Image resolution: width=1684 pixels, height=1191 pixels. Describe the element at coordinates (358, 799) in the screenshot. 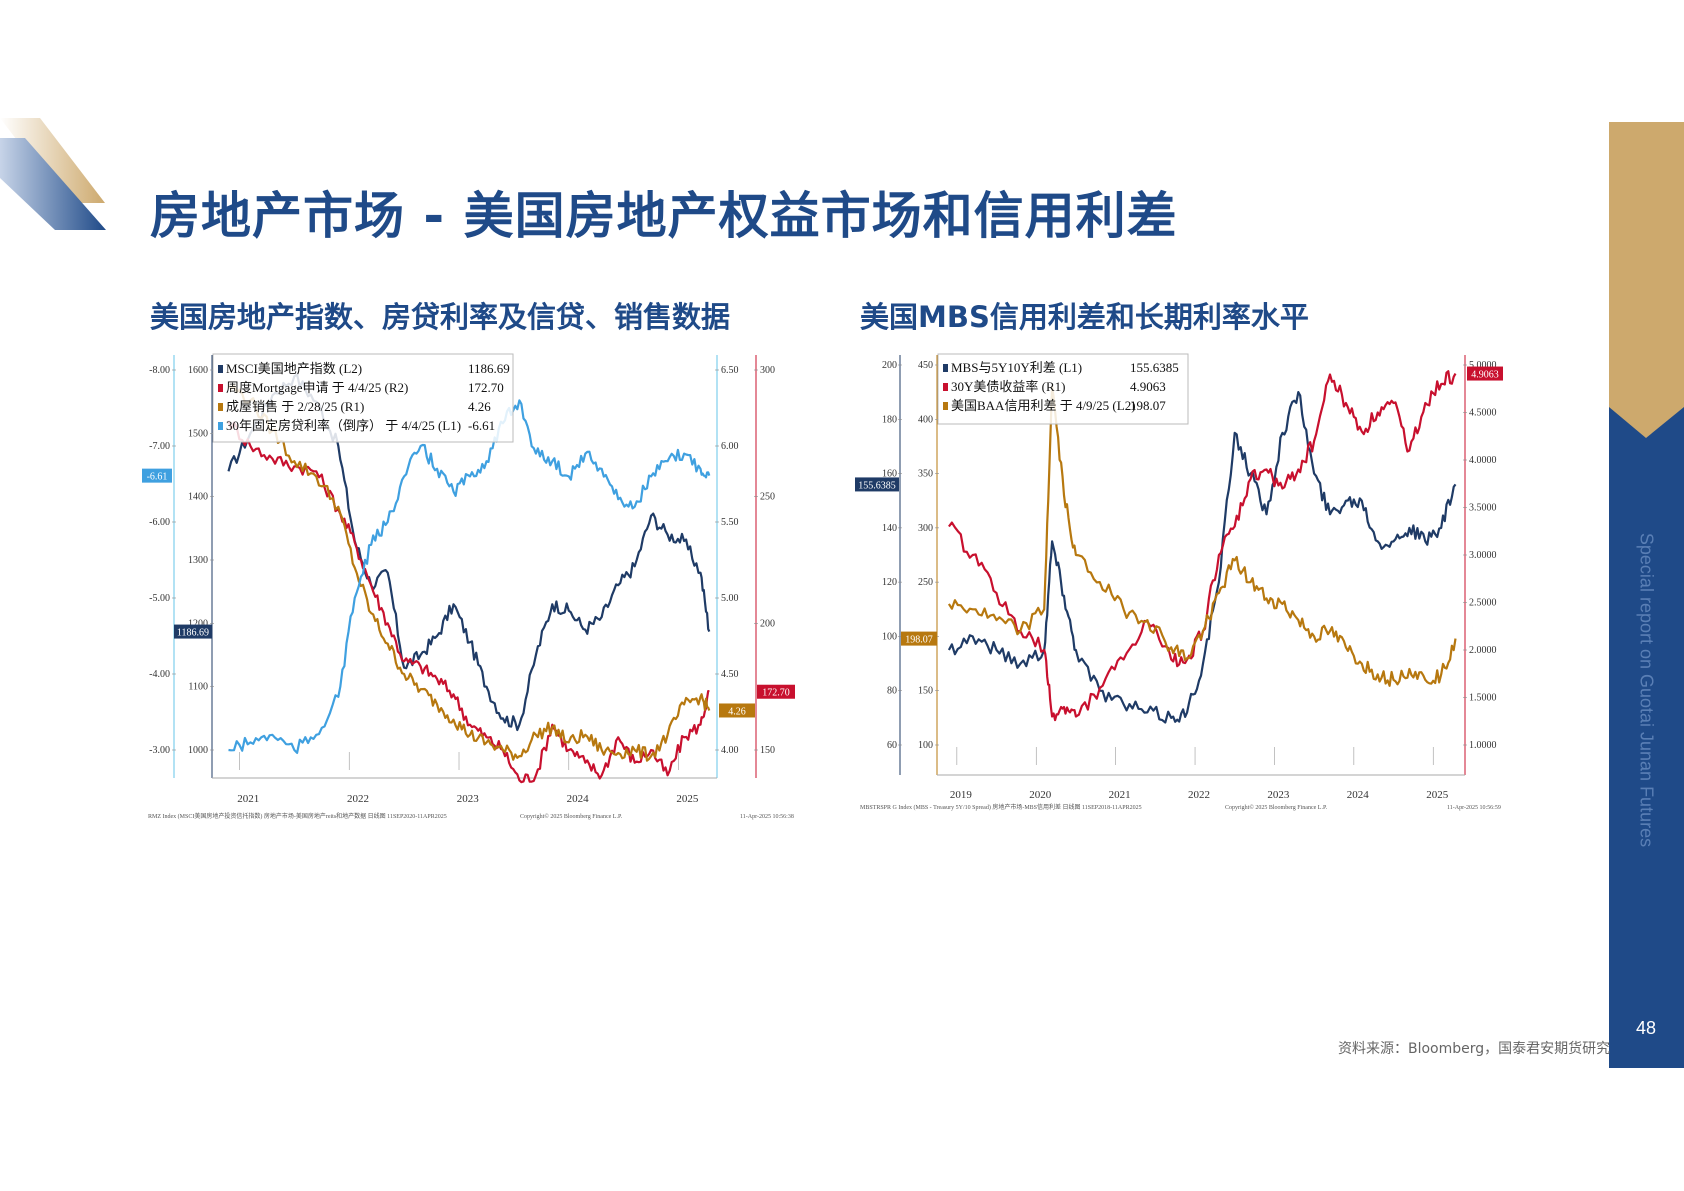

I see `c1-x-tick-label: 2022` at that location.